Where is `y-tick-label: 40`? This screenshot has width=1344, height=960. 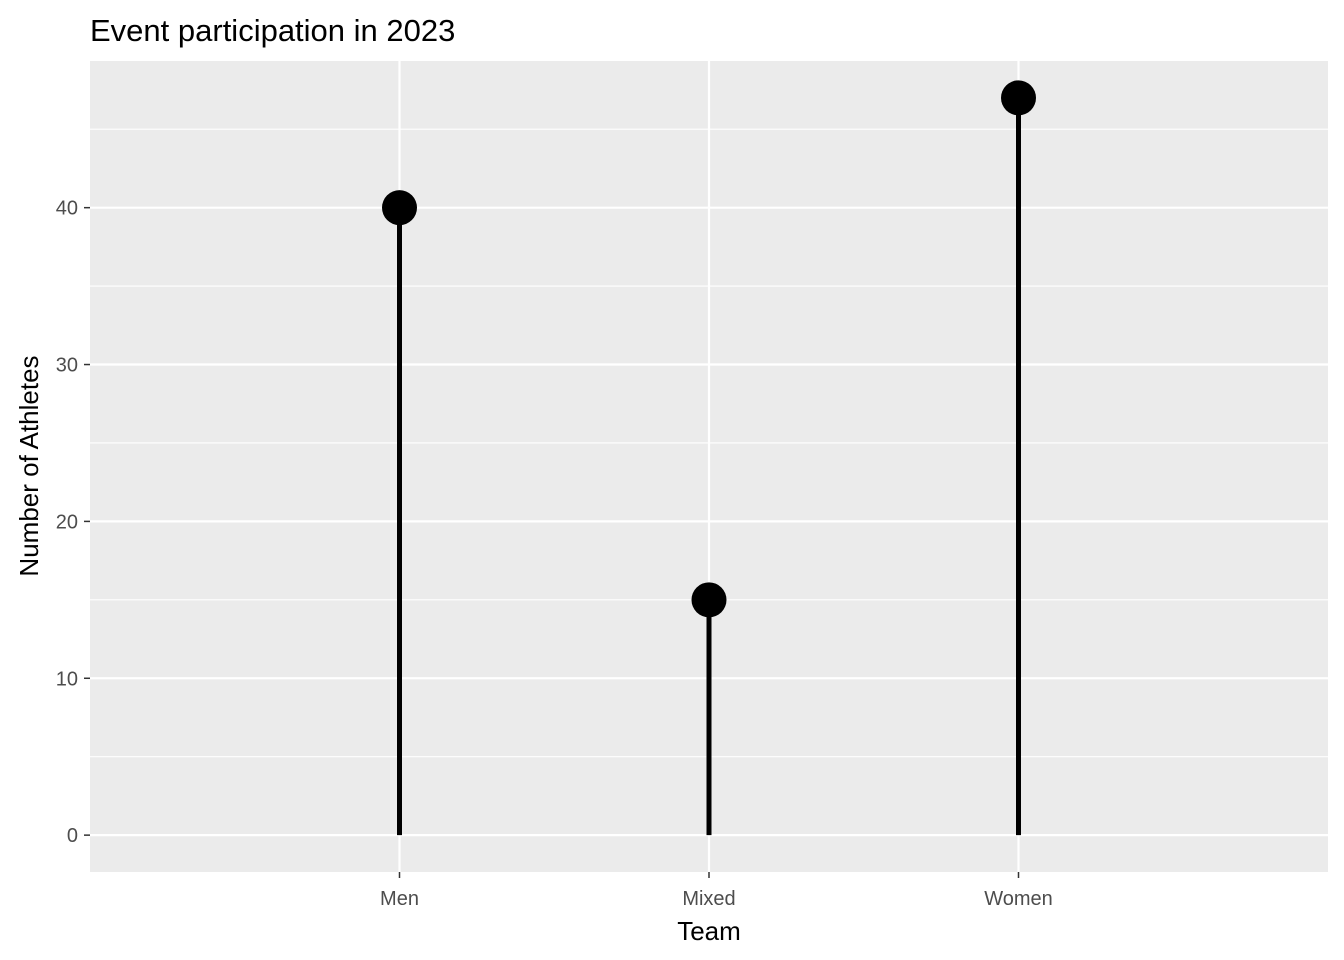
y-tick-label: 40 is located at coordinates (67, 209).